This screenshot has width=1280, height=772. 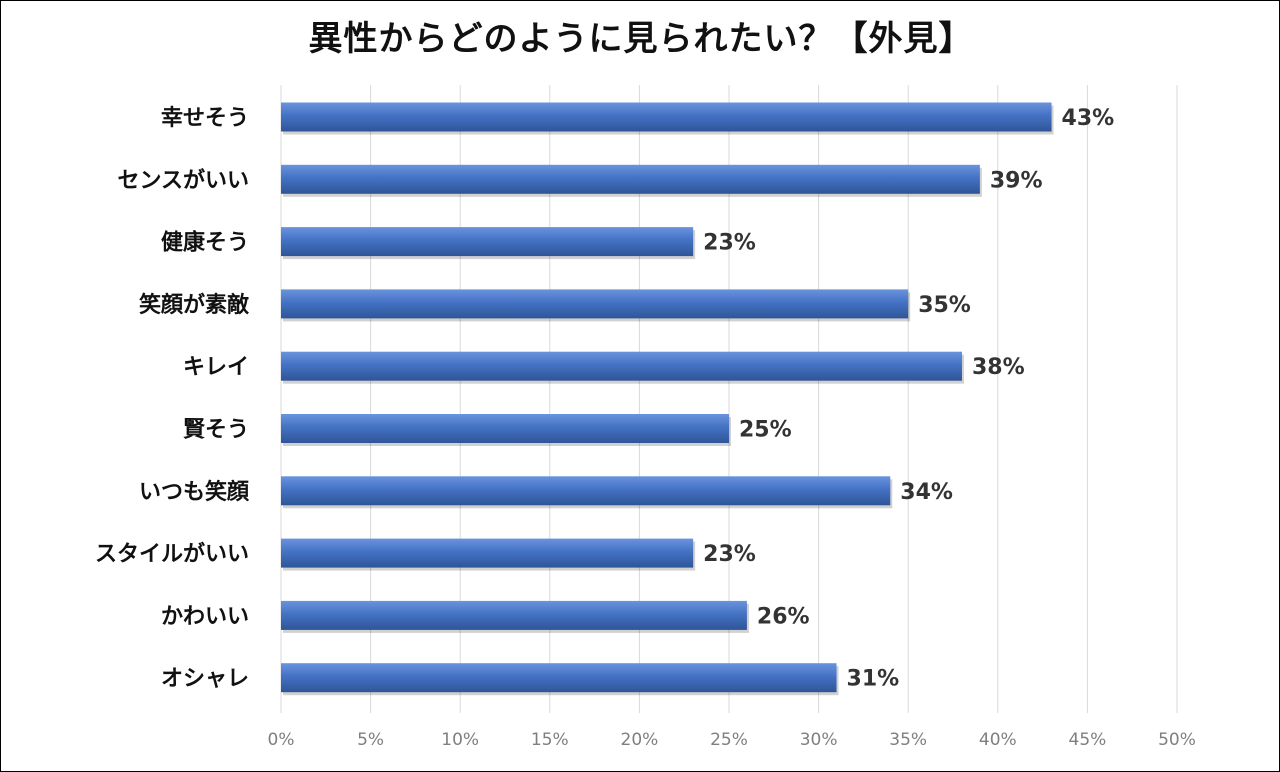 I want to click on x-tick-label: 35%, so click(x=908, y=740).